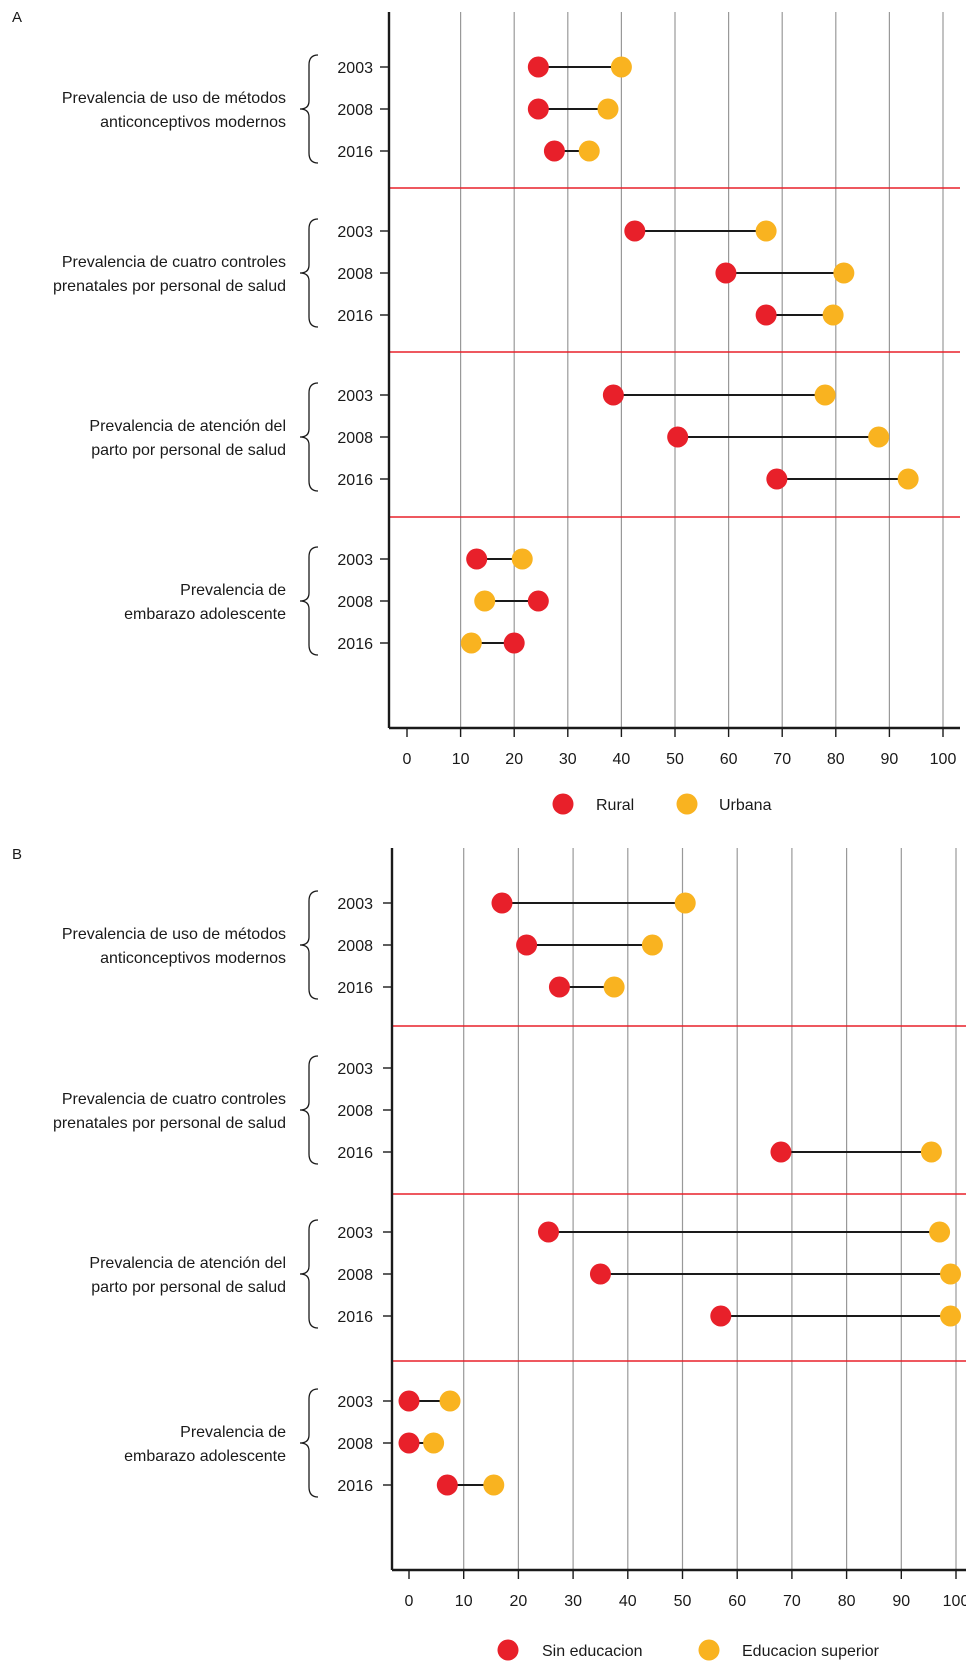  I want to click on legend-label-b: Urbana, so click(745, 805).